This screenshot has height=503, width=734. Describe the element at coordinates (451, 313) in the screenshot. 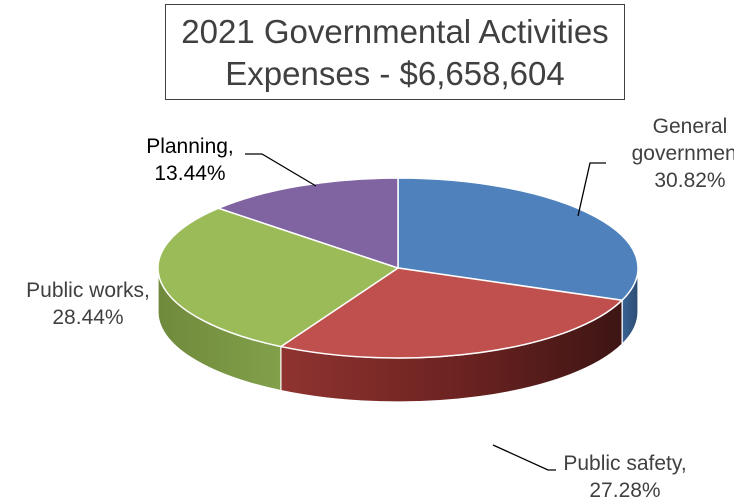

I see `pie-slice-public-safety` at that location.